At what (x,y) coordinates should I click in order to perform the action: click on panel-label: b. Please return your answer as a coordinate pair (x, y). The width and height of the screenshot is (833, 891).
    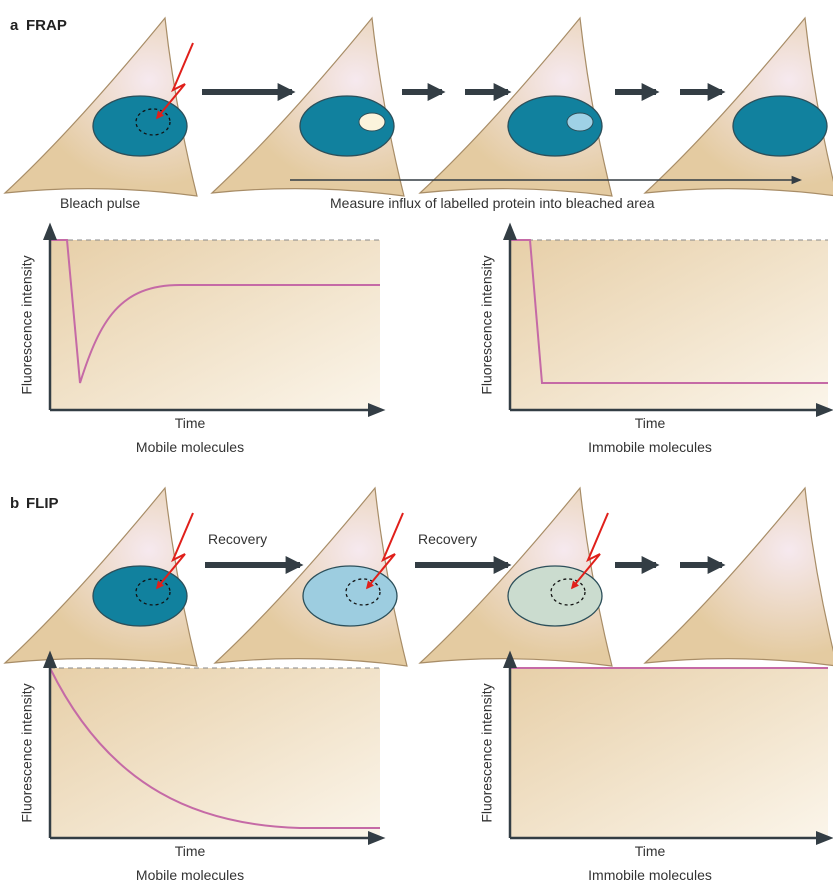
    Looking at the image, I should click on (14, 503).